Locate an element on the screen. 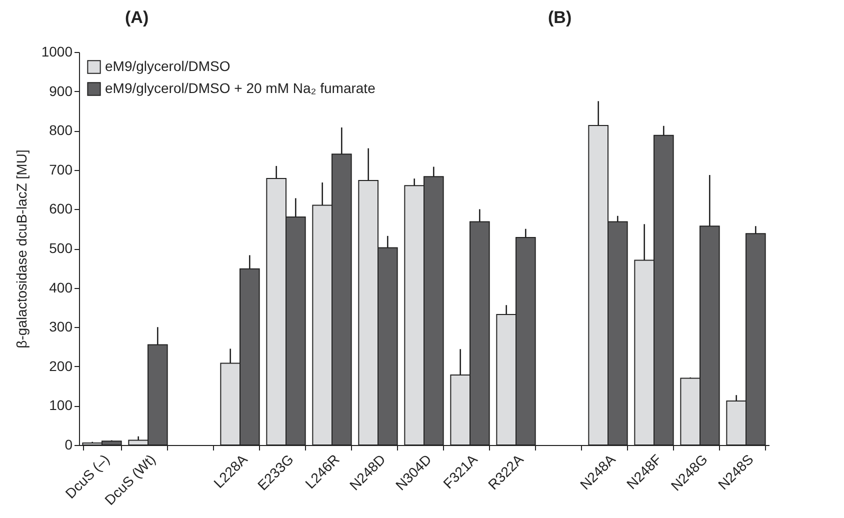 The width and height of the screenshot is (844, 518). y-tick-label: 300 is located at coordinates (61, 326).